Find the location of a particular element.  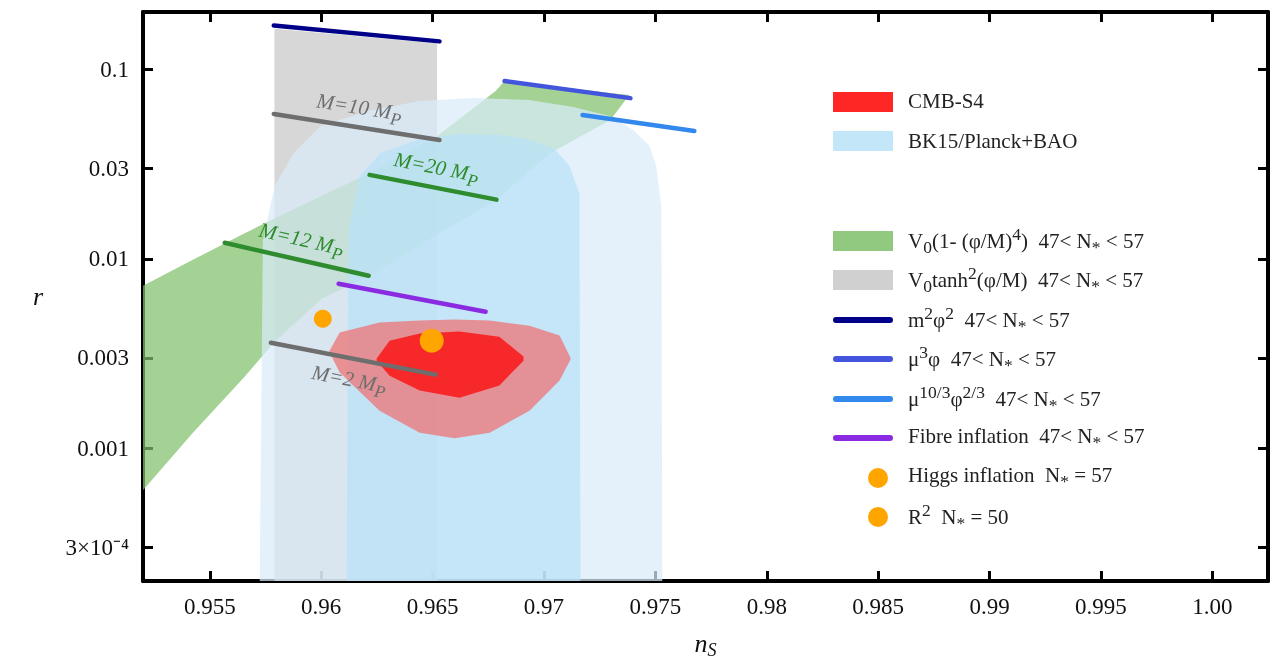

y-tick-label: 0.1 is located at coordinates (114, 69).